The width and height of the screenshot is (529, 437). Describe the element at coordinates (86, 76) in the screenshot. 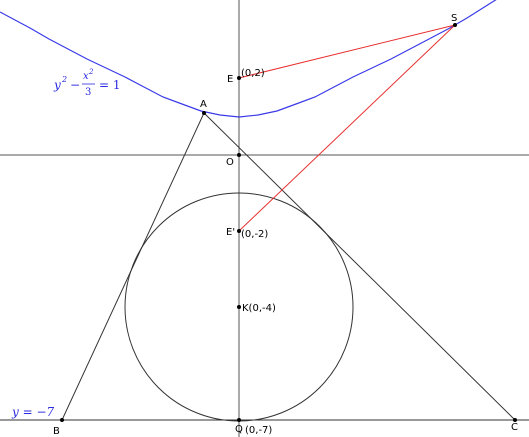

I see `eq-num: x` at that location.